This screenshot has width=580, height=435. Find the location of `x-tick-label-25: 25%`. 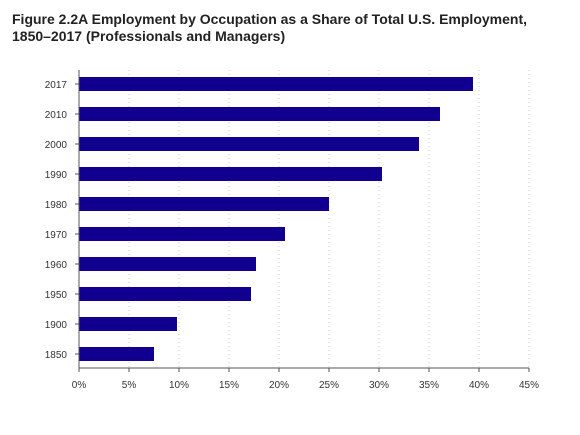

x-tick-label-25: 25% is located at coordinates (329, 385).